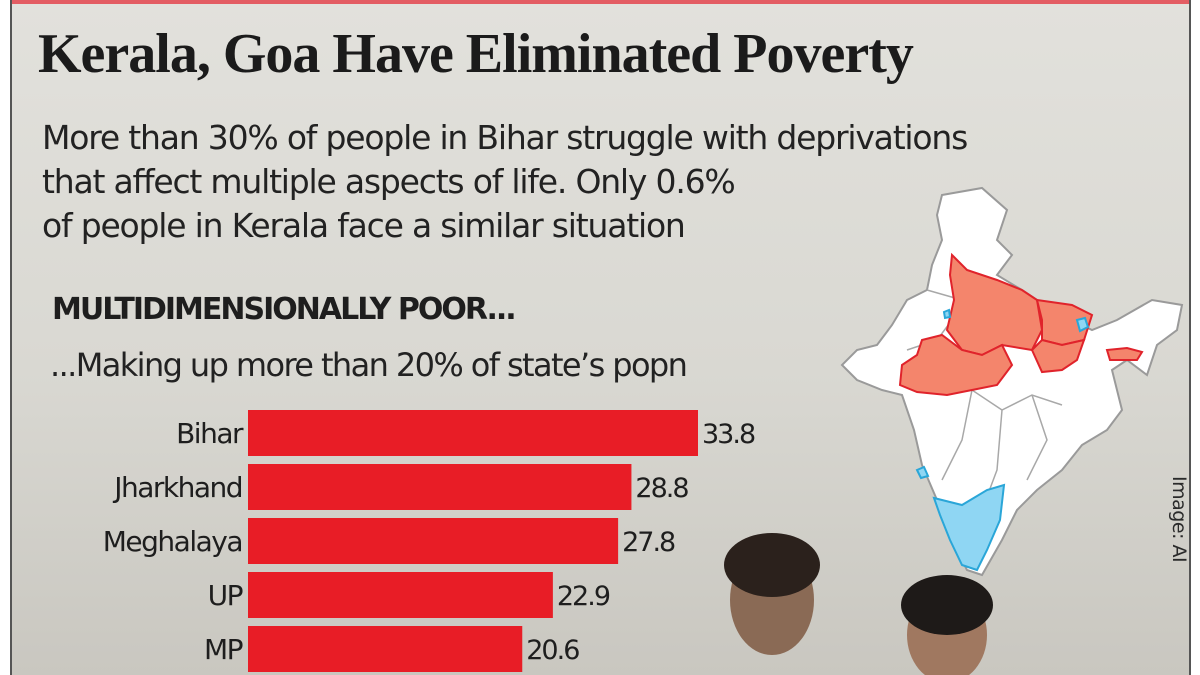 Image resolution: width=1200 pixels, height=675 pixels. What do you see at coordinates (648, 542) in the screenshot?
I see `value-label: 27.8` at bounding box center [648, 542].